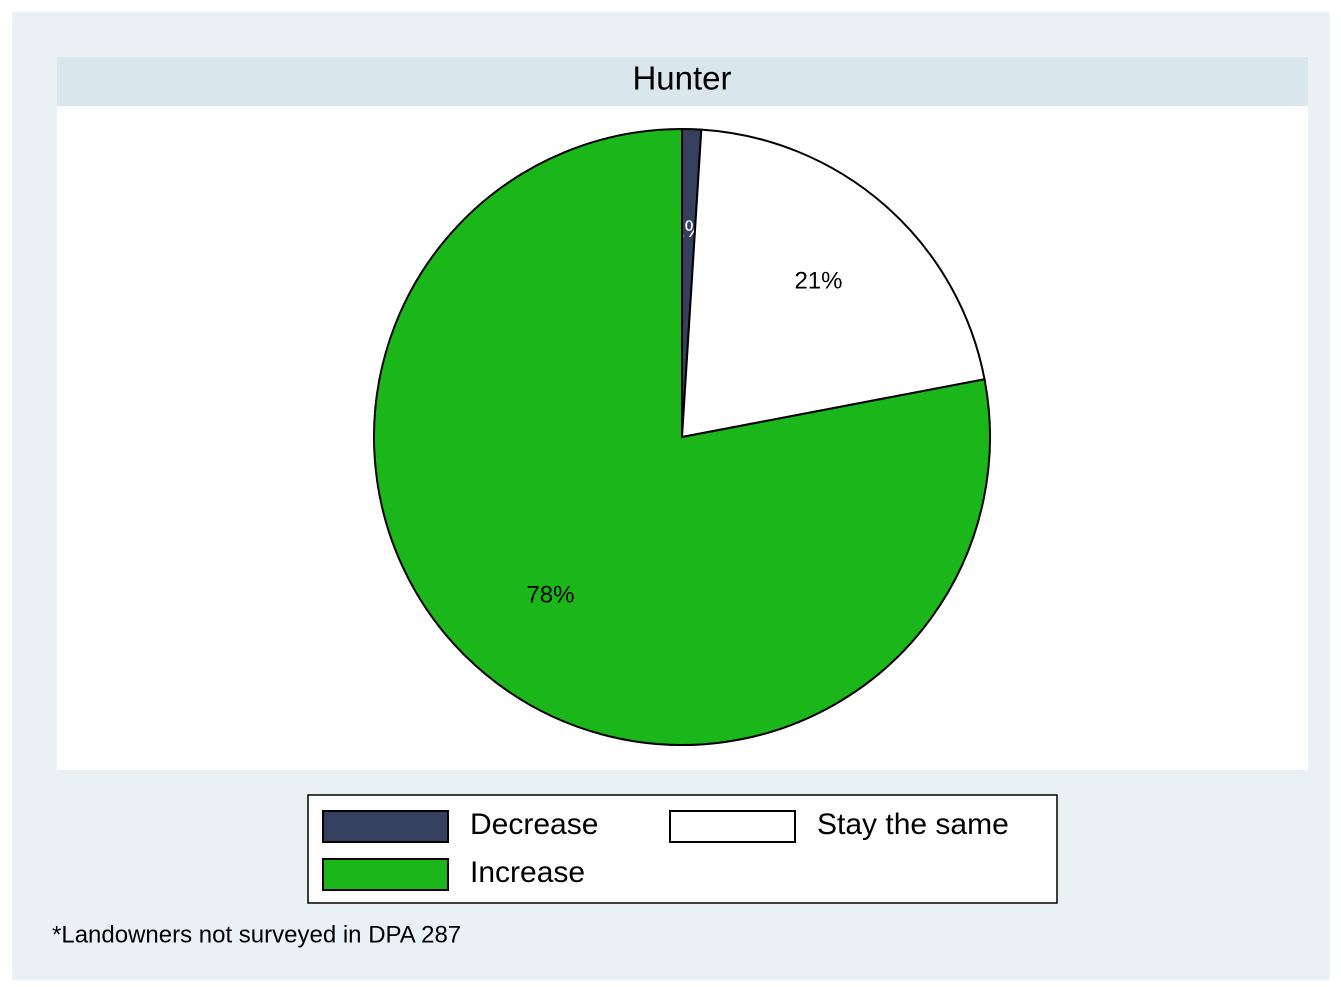 The width and height of the screenshot is (1341, 987). What do you see at coordinates (256, 934) in the screenshot?
I see `note: *Landowners not surveyed in DPA 287` at bounding box center [256, 934].